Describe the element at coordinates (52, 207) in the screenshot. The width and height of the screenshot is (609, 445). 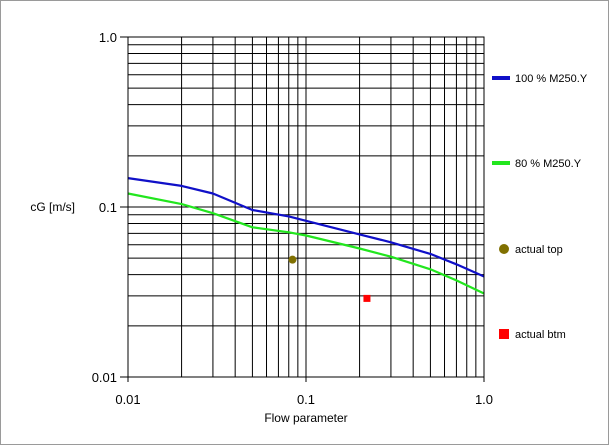
I see `y-axis-title: cG [m/s]` at that location.